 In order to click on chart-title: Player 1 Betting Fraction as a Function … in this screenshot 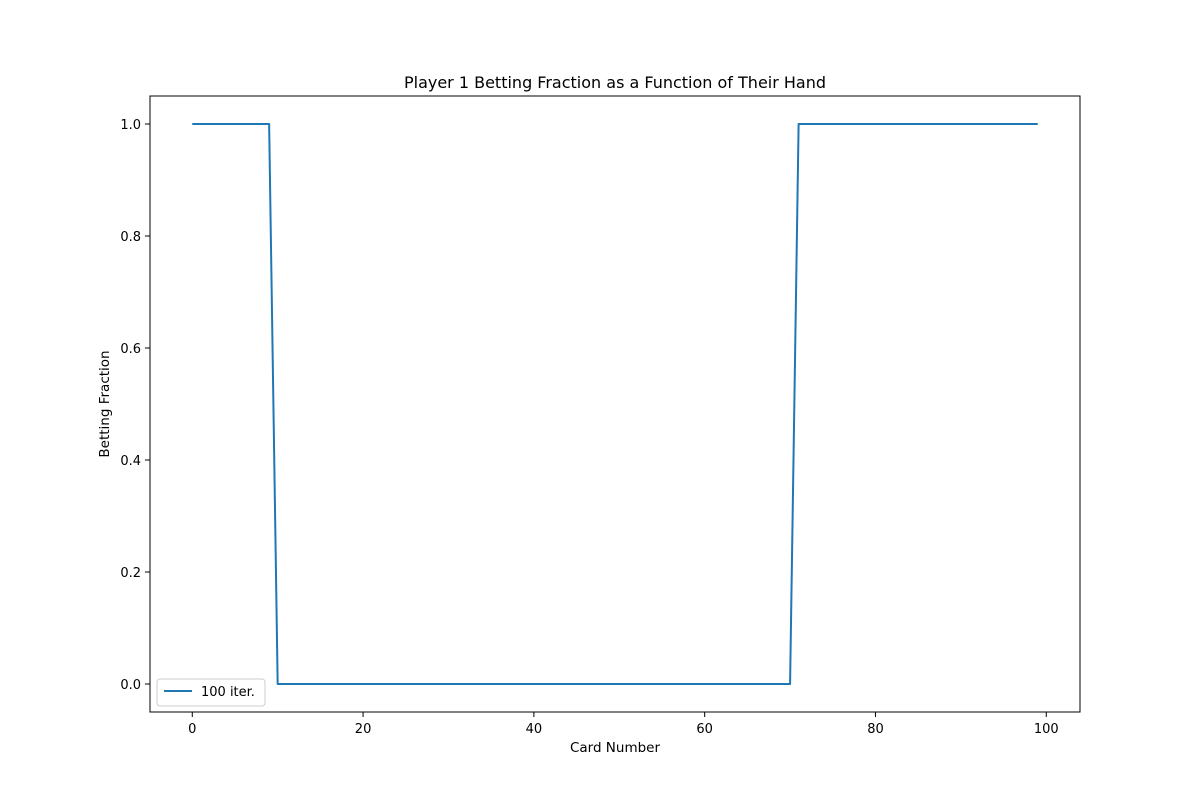, I will do `click(615, 82)`.